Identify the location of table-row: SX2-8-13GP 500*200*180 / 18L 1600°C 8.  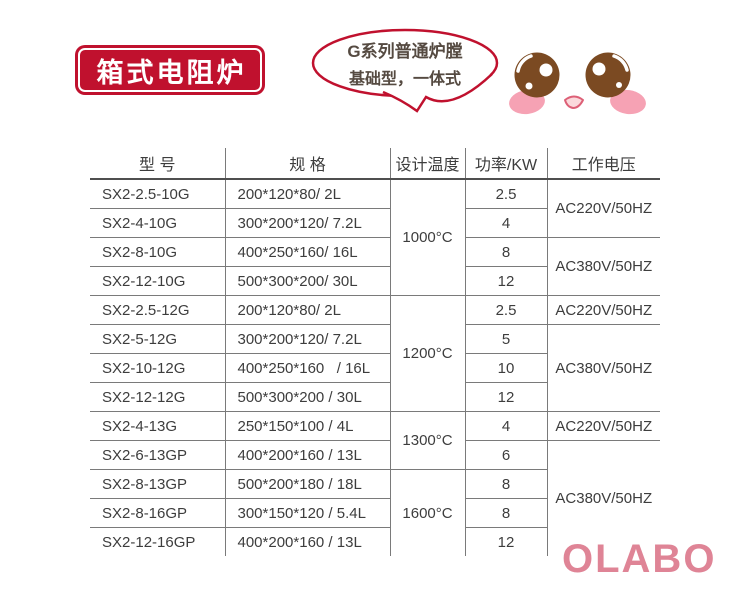
(375, 512).